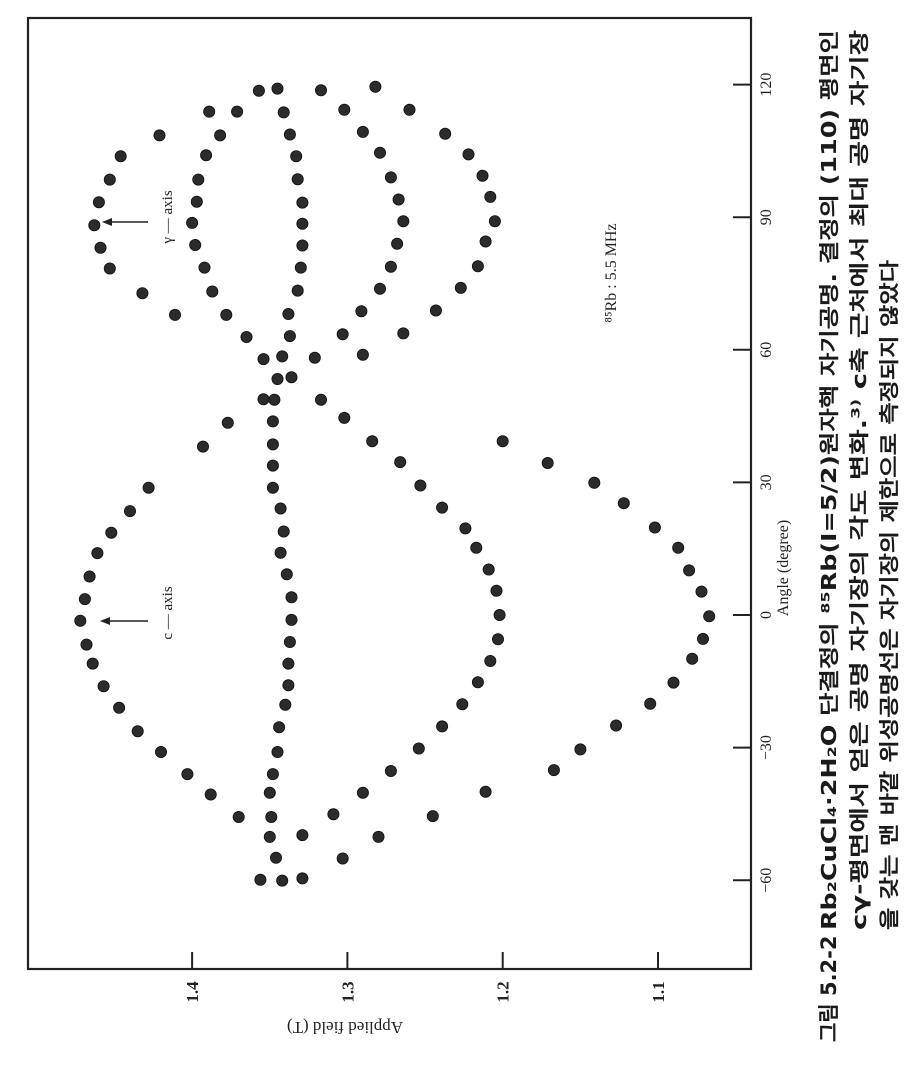 The height and width of the screenshot is (1071, 915). What do you see at coordinates (503, 991) in the screenshot?
I see `field-tick-label: 1.2` at bounding box center [503, 991].